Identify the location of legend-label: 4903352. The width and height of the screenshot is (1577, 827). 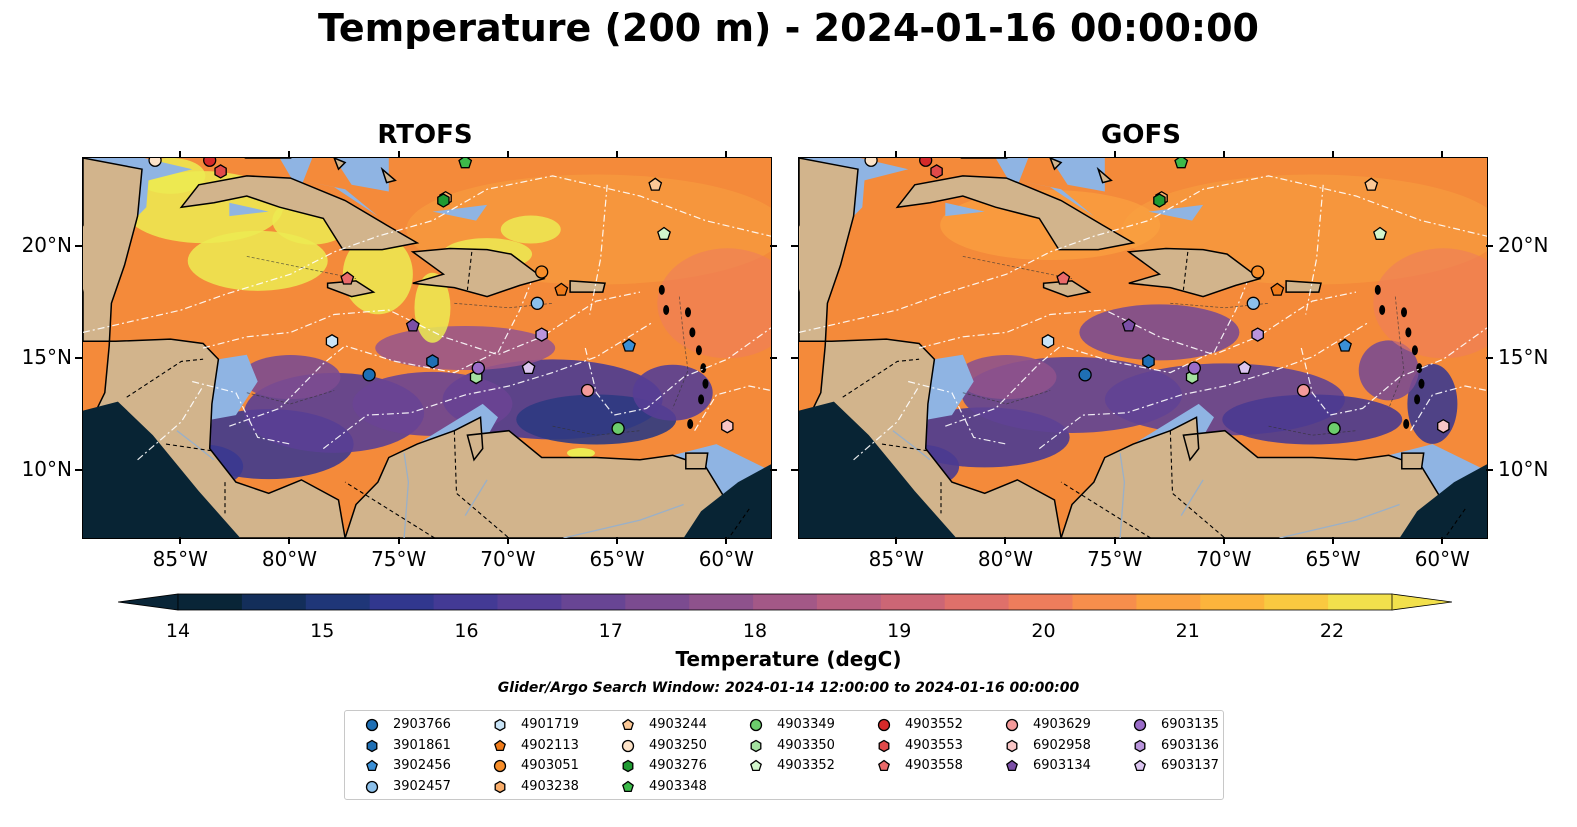
(806, 765).